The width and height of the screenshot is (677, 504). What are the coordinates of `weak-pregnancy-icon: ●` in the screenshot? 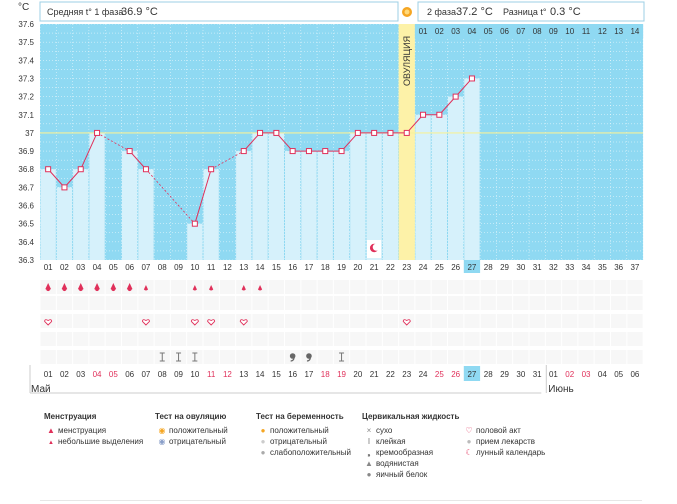 It's located at (263, 452).